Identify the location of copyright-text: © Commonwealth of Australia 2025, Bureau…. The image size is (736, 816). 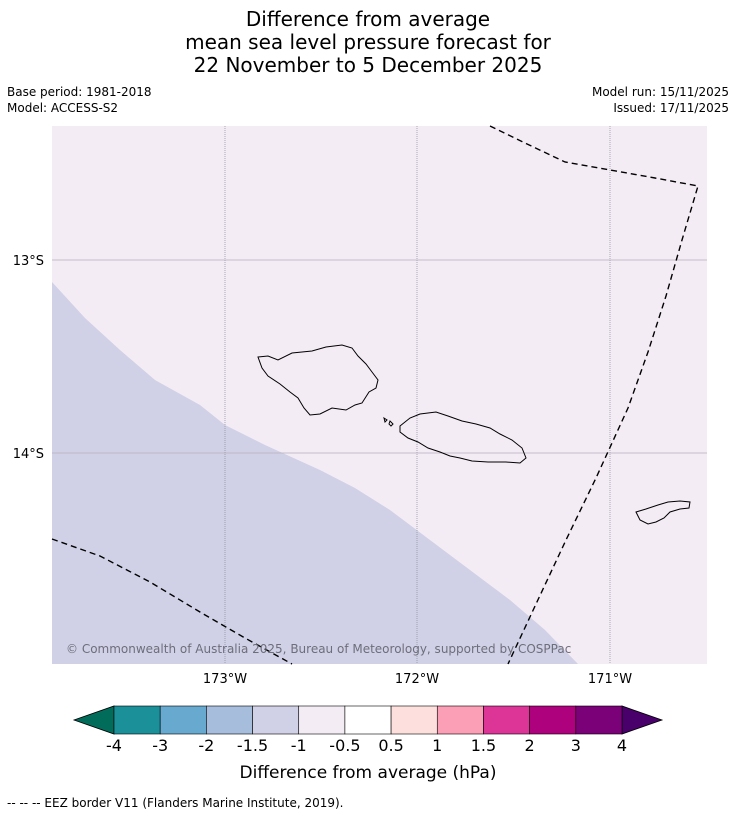
(318, 649).